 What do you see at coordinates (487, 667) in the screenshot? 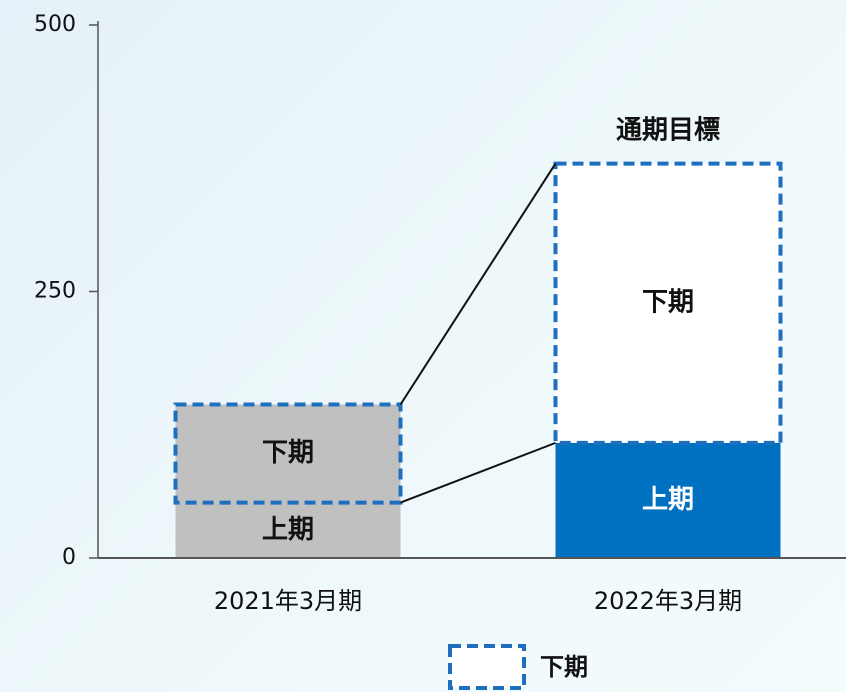
I see `legend-swatch` at bounding box center [487, 667].